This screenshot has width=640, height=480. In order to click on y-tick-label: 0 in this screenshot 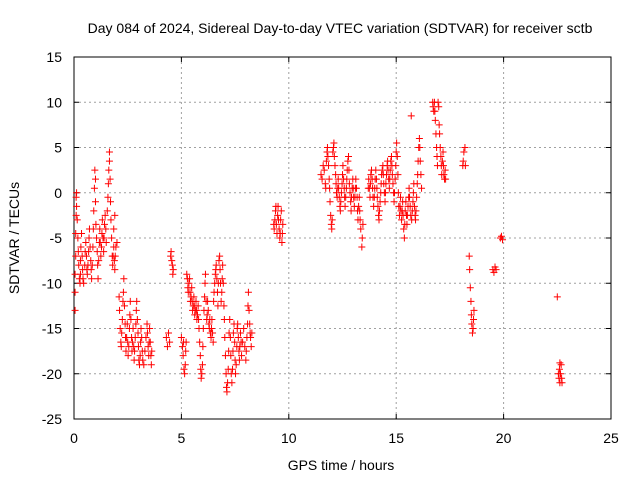, I will do `click(58, 193)`.